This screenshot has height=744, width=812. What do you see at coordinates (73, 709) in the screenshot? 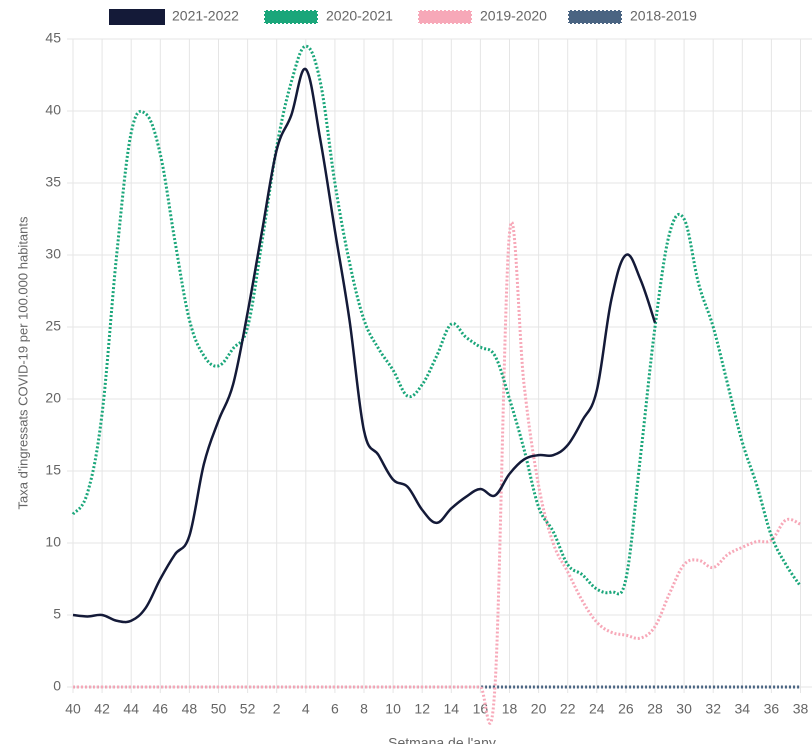
I see `x-tick-label: 40` at bounding box center [73, 709].